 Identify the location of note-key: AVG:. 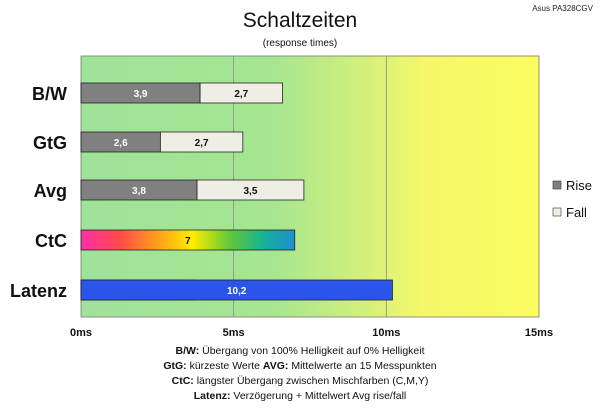
(275, 366).